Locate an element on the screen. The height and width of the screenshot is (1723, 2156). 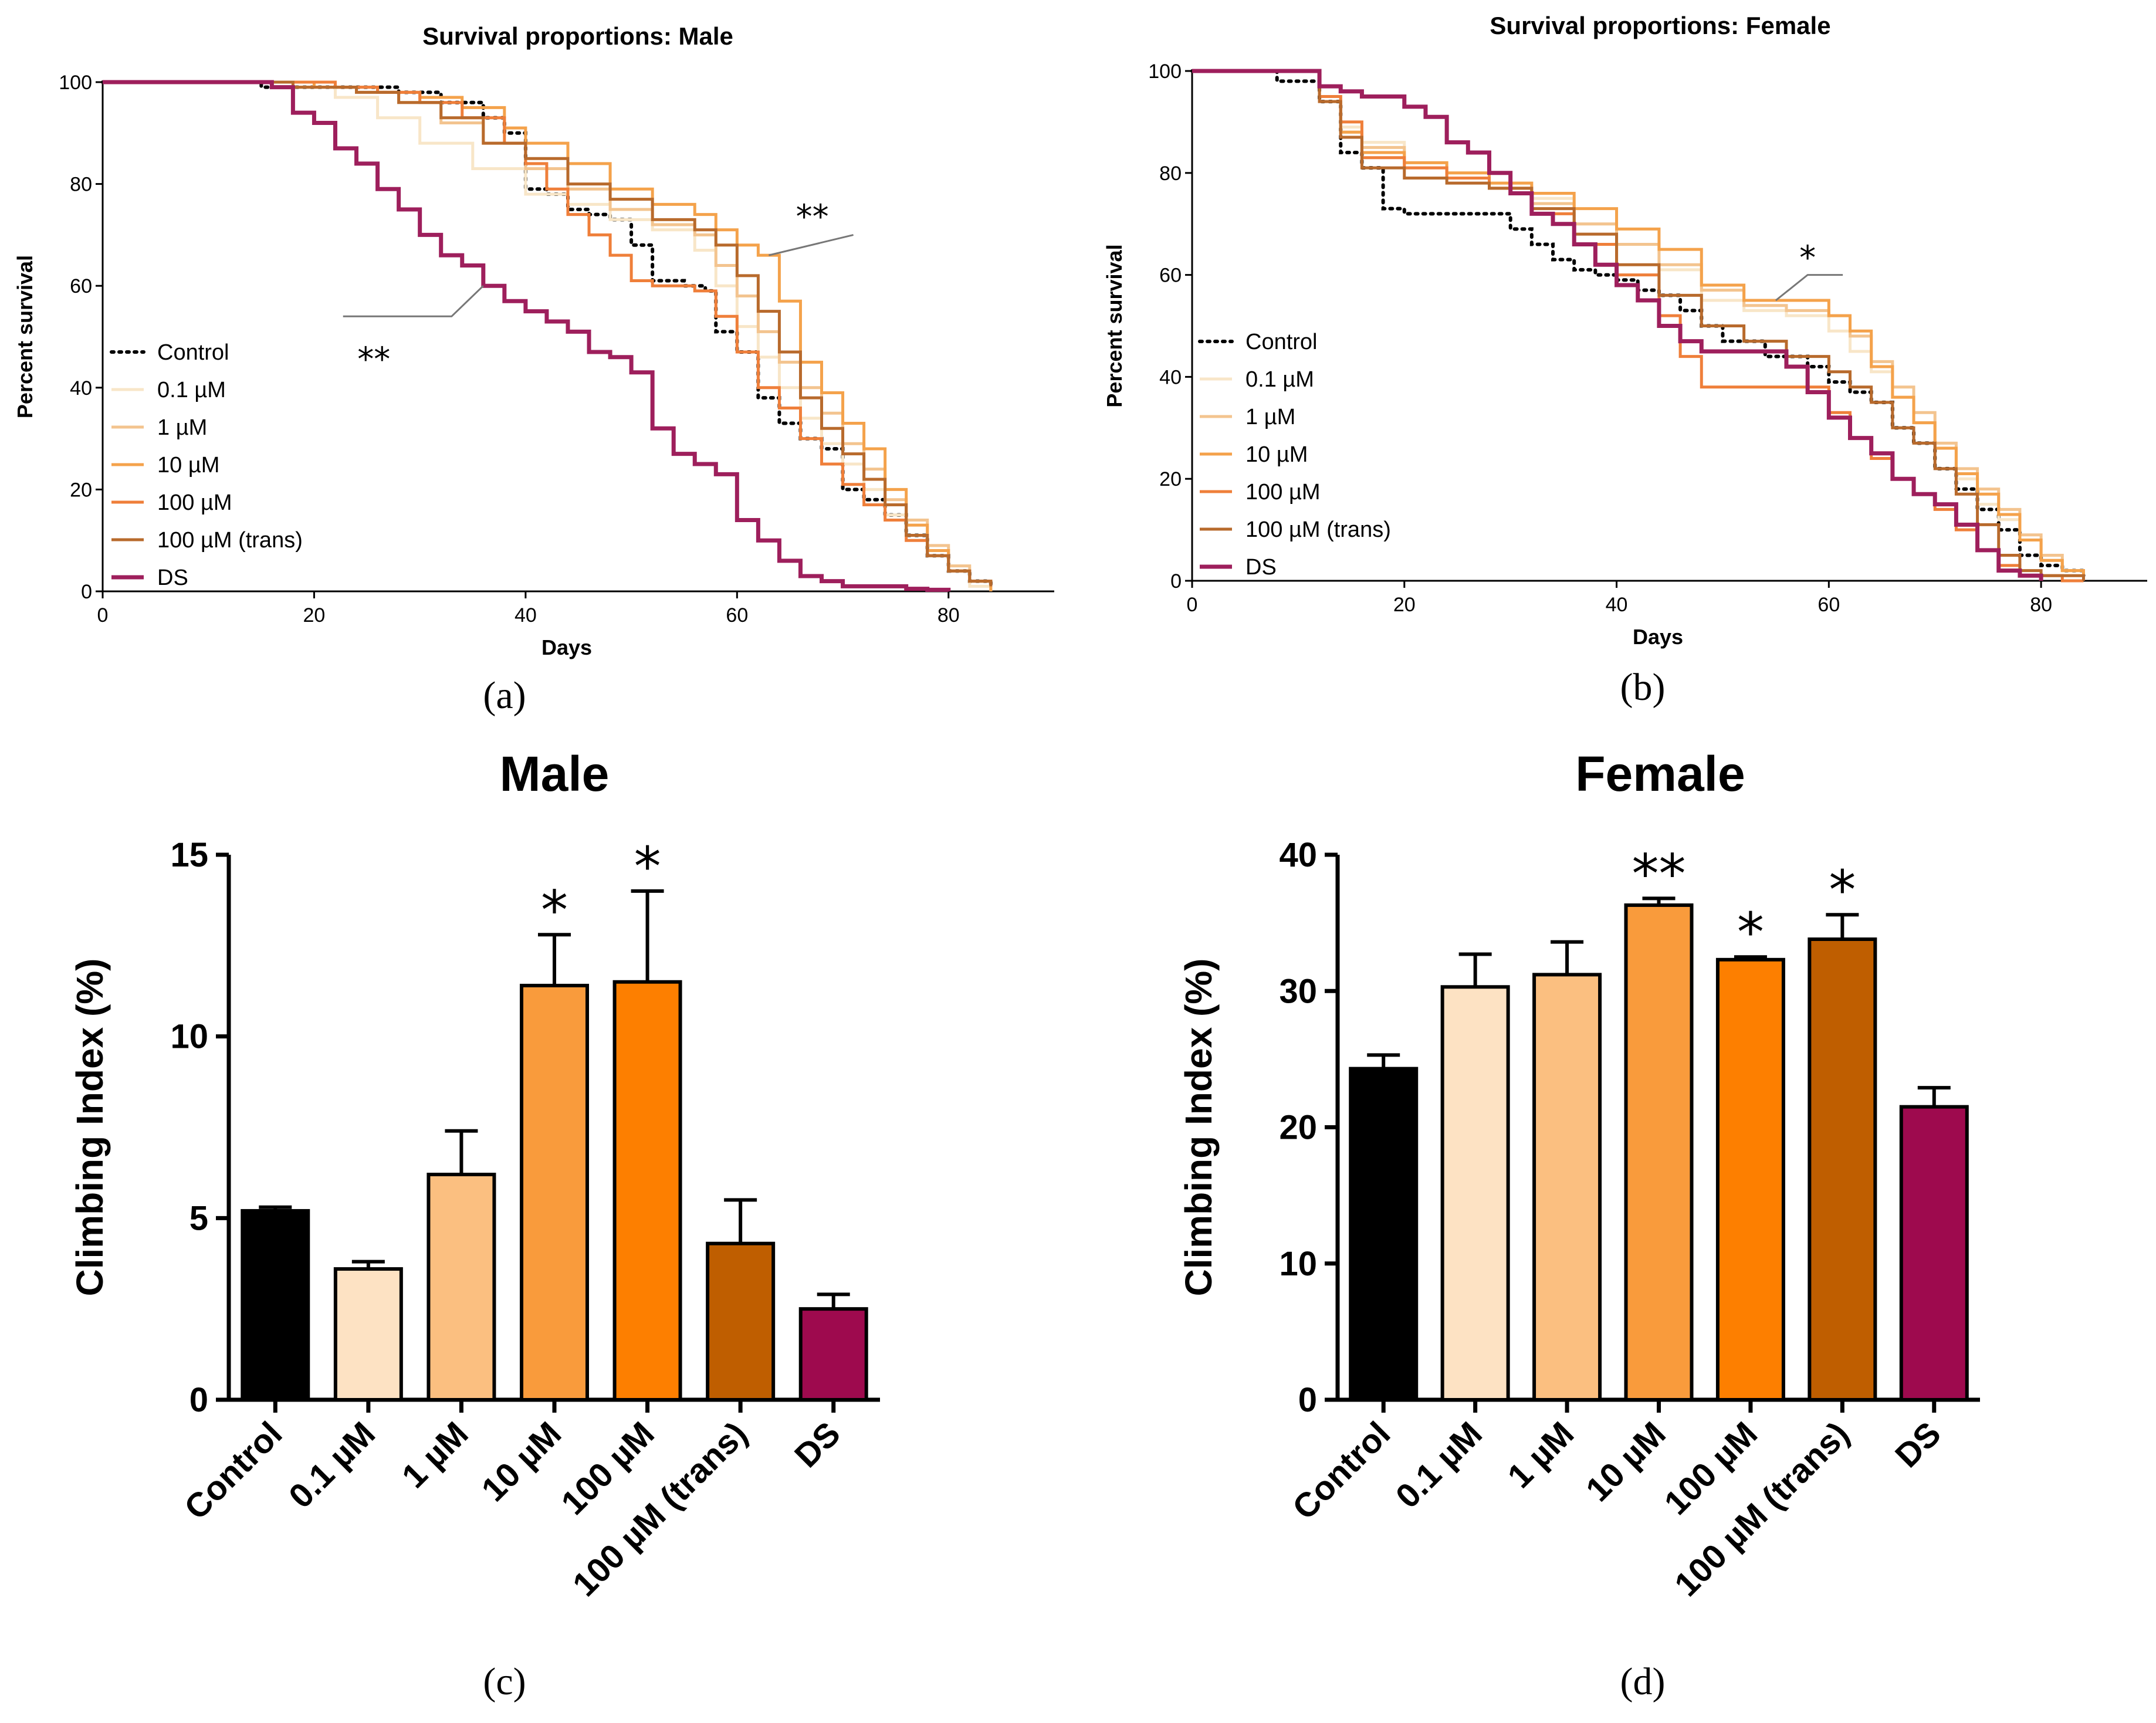
panel-label: (b) is located at coordinates (1643, 687).